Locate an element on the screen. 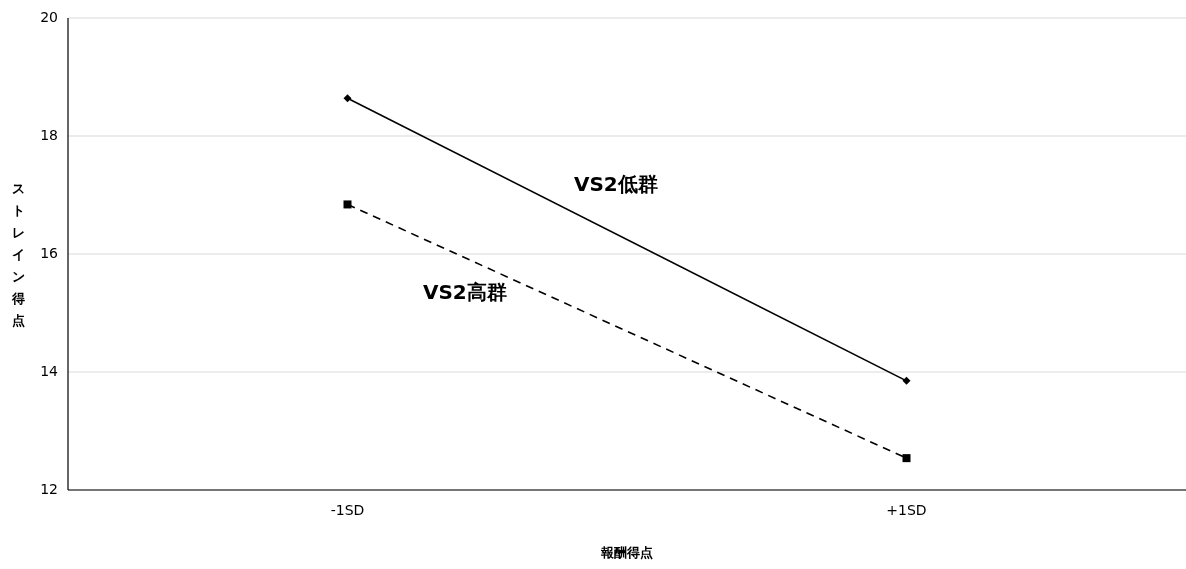 The width and height of the screenshot is (1186, 569). y-tick-label: 14 is located at coordinates (49, 371).